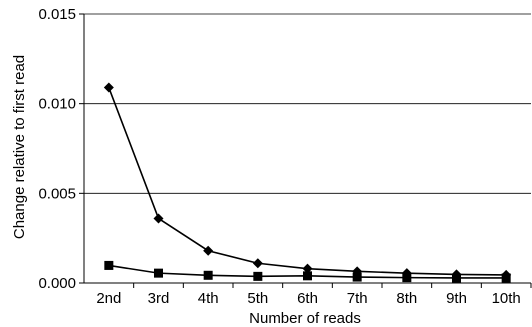  What do you see at coordinates (19, 147) in the screenshot?
I see `y-axis-title: Change relative to first read` at bounding box center [19, 147].